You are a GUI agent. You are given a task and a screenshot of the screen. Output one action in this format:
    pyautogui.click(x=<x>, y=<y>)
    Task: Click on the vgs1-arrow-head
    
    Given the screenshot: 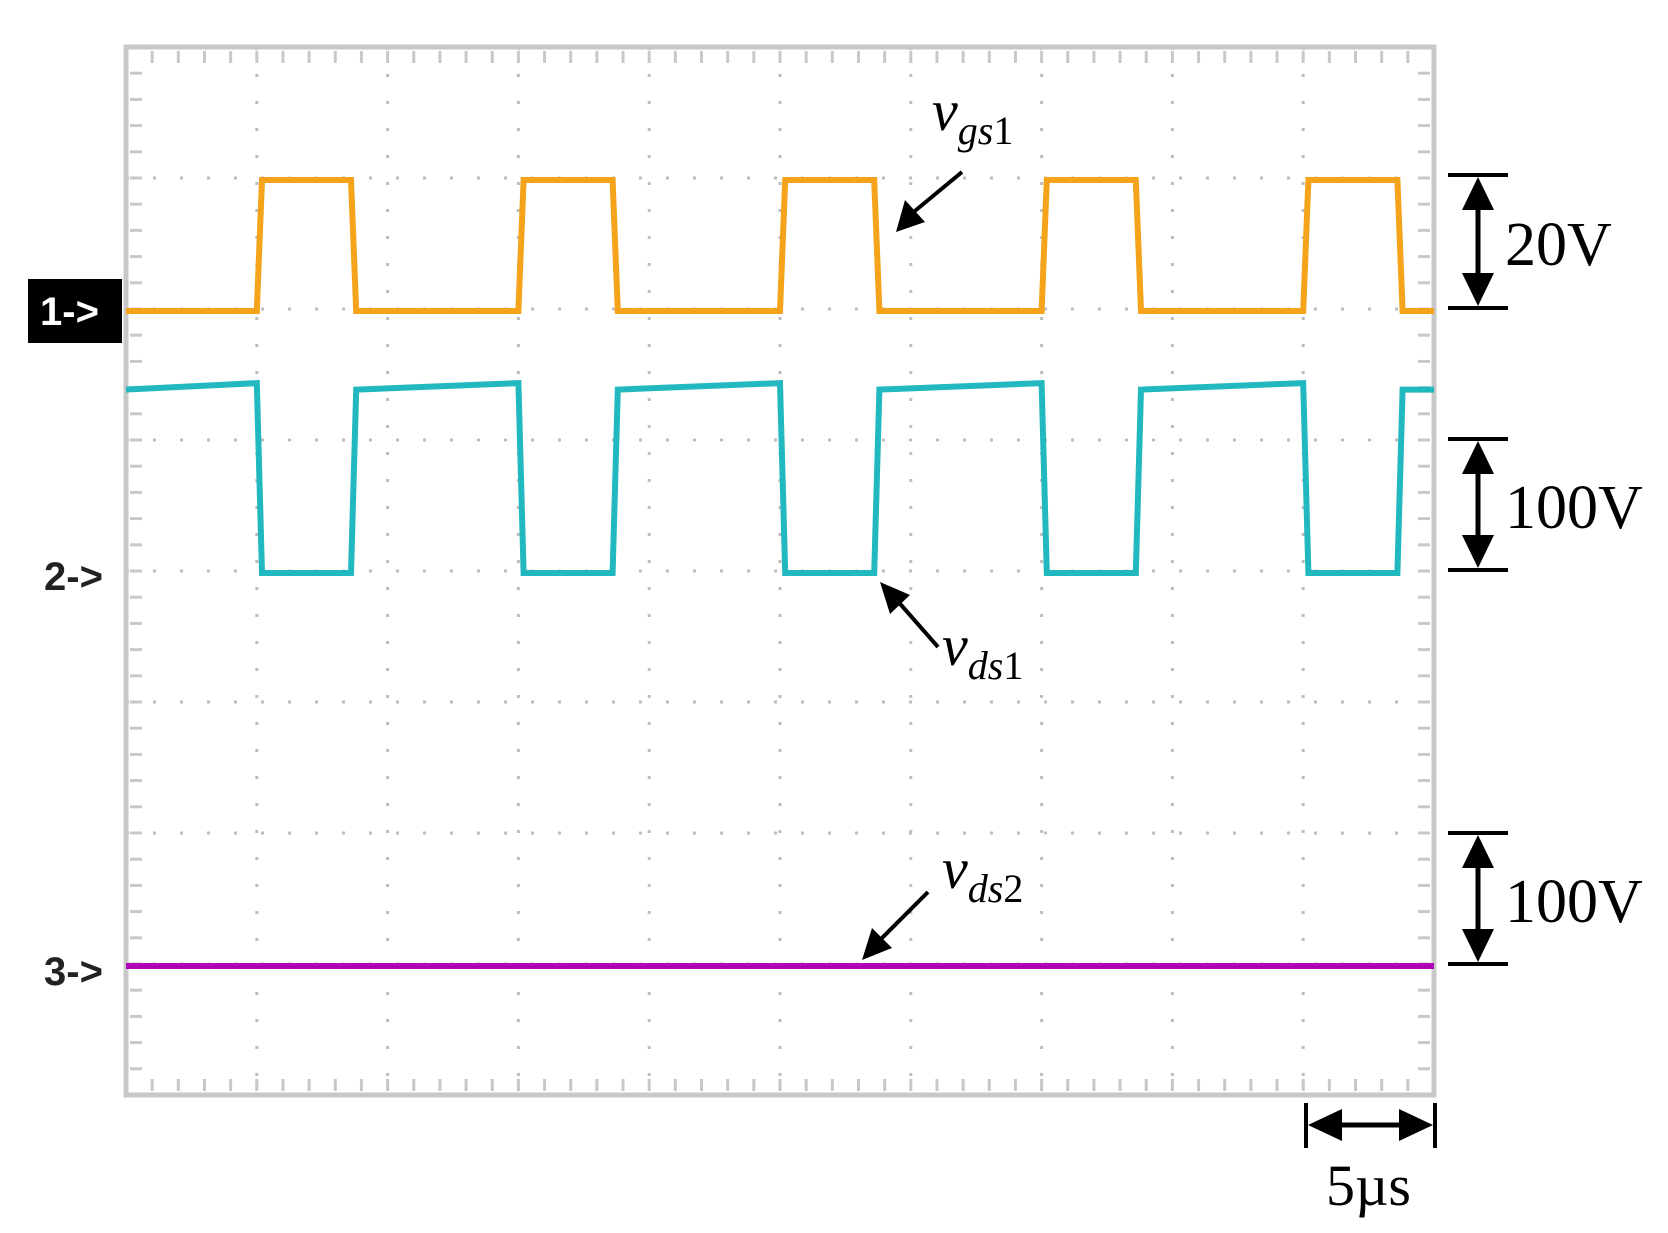 What is the action you would take?
    pyautogui.click(x=910, y=216)
    